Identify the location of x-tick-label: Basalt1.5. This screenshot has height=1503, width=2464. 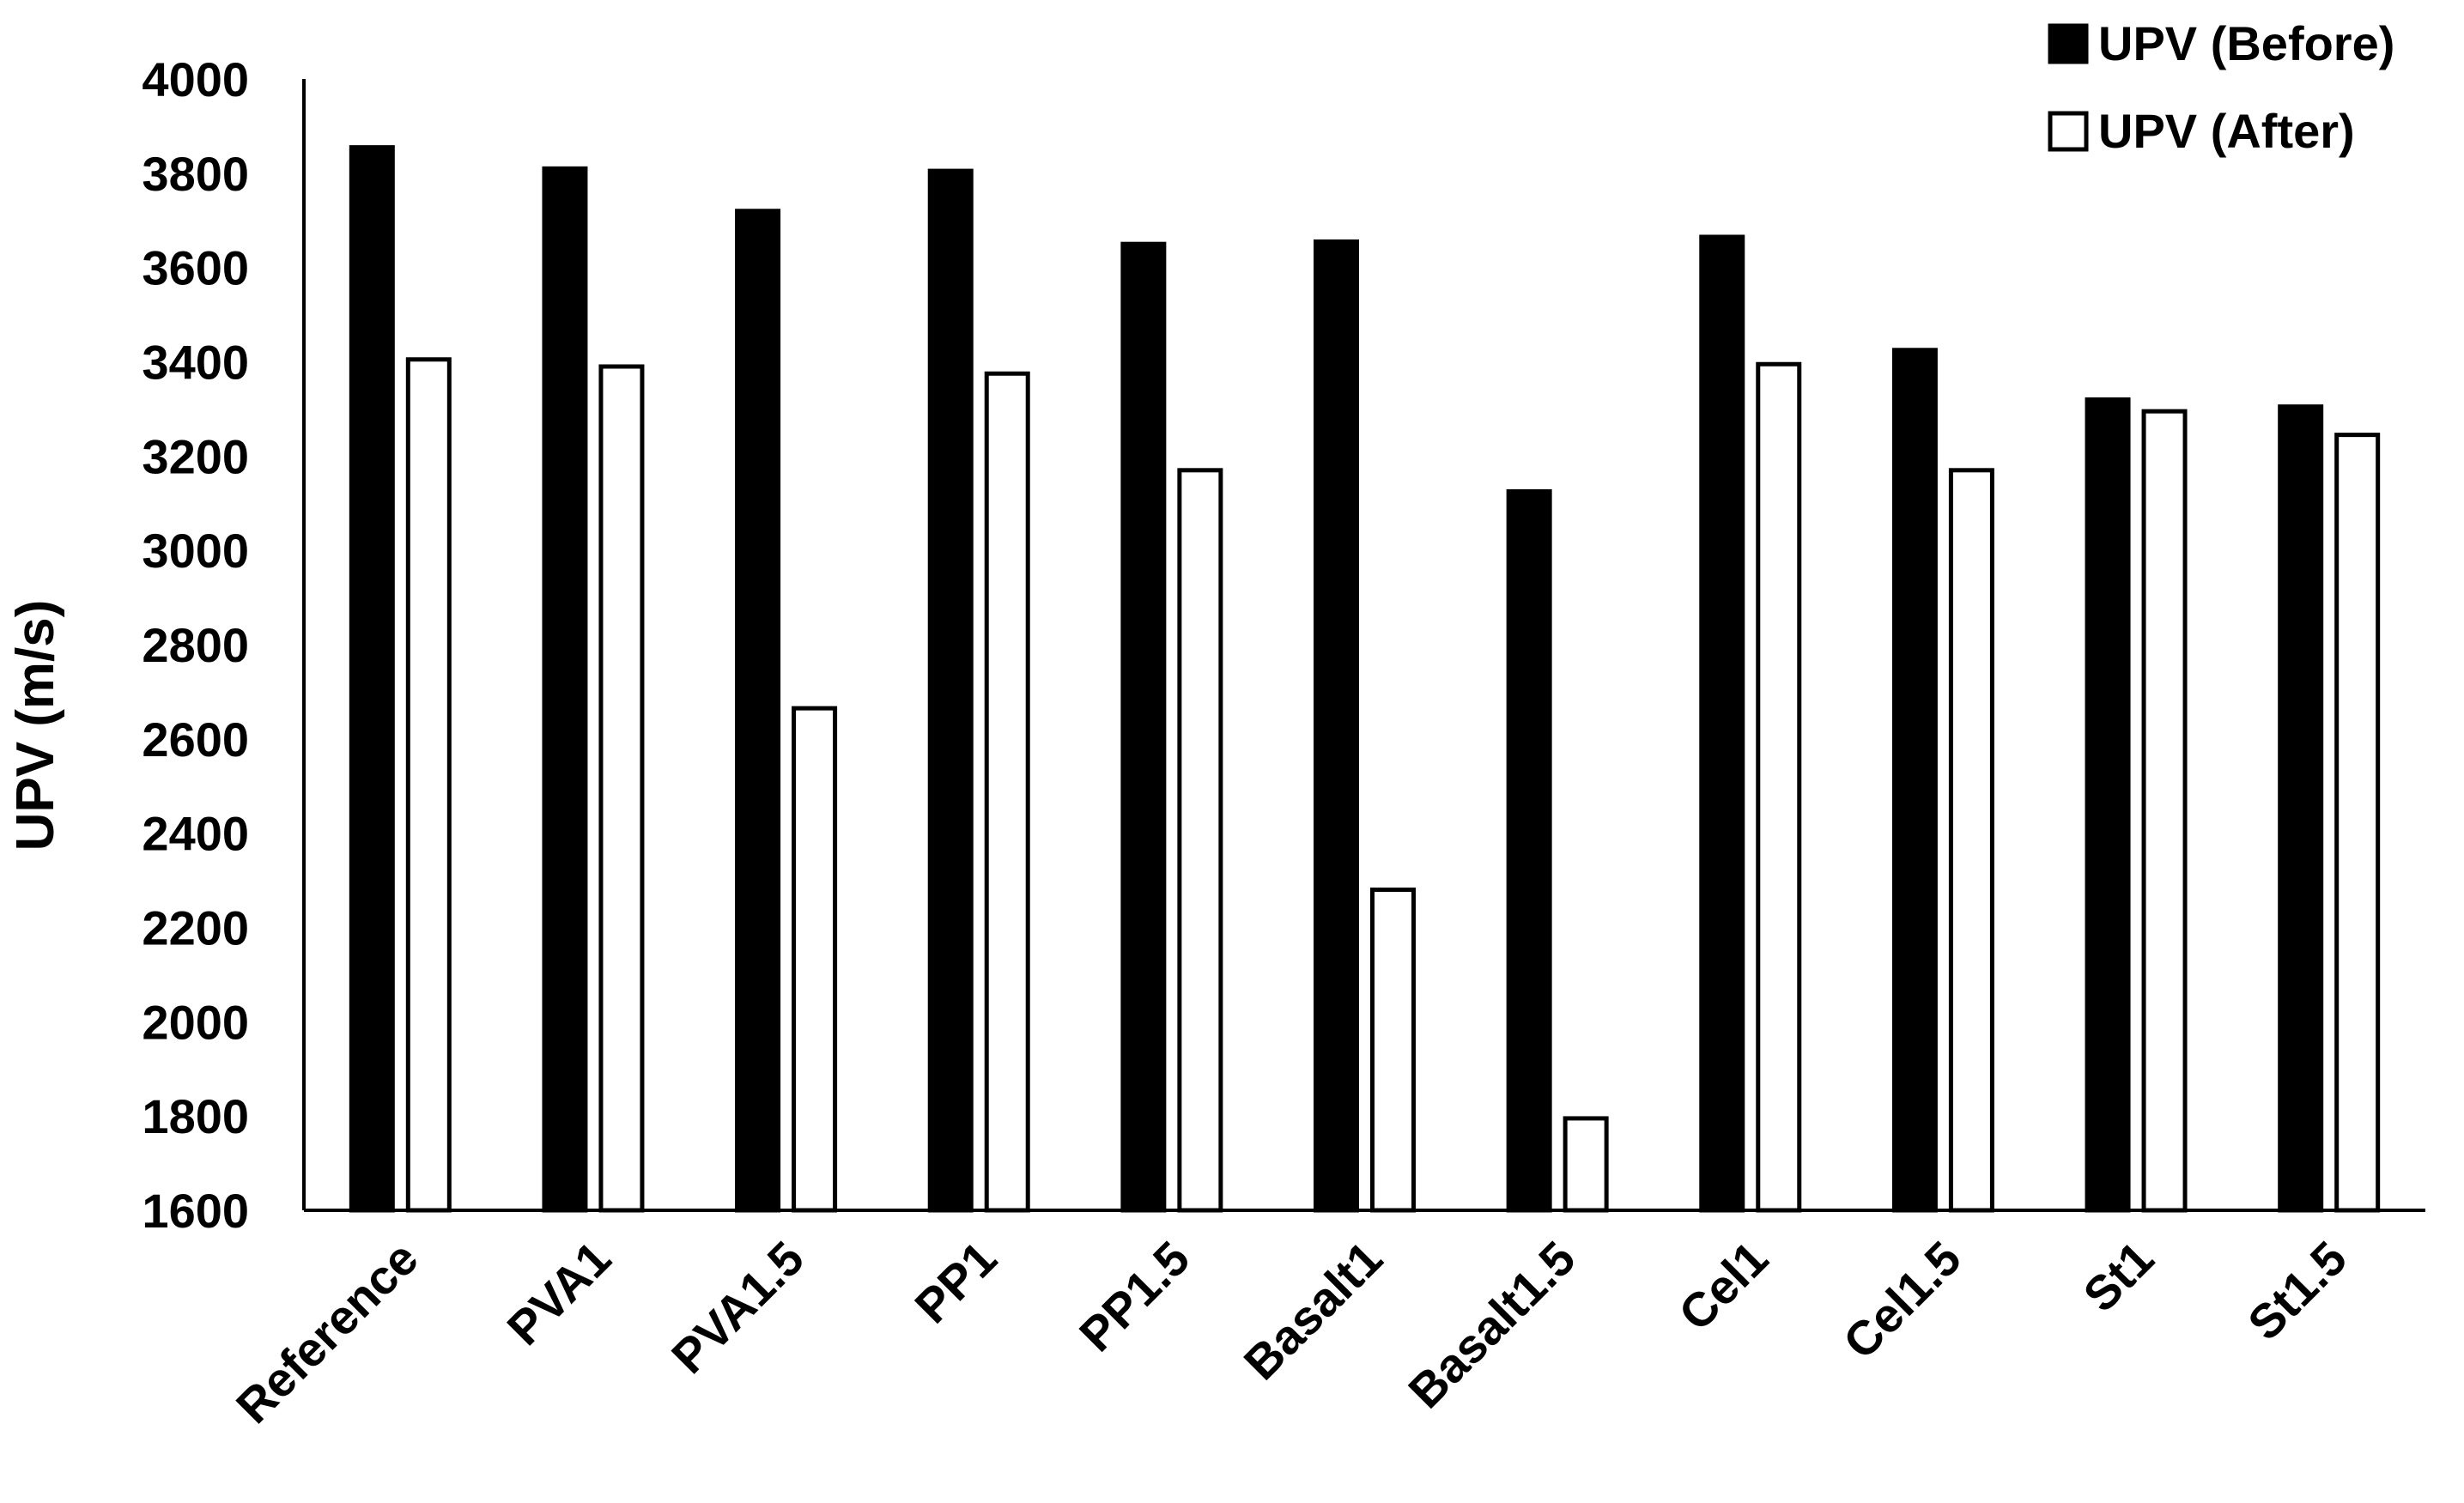
(1491, 1324).